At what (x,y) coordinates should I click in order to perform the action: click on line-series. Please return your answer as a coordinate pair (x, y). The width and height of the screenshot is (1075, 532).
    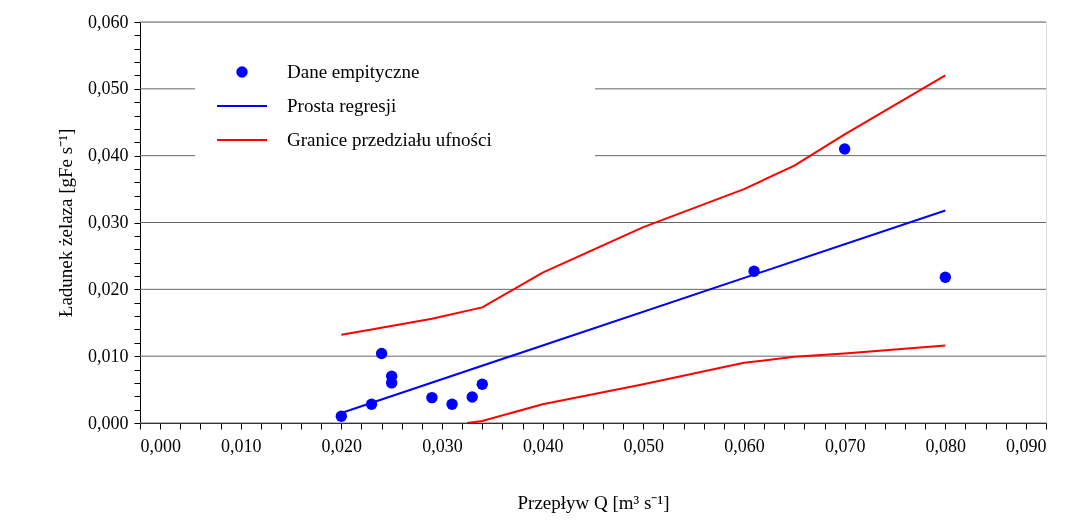
    Looking at the image, I should click on (706, 383).